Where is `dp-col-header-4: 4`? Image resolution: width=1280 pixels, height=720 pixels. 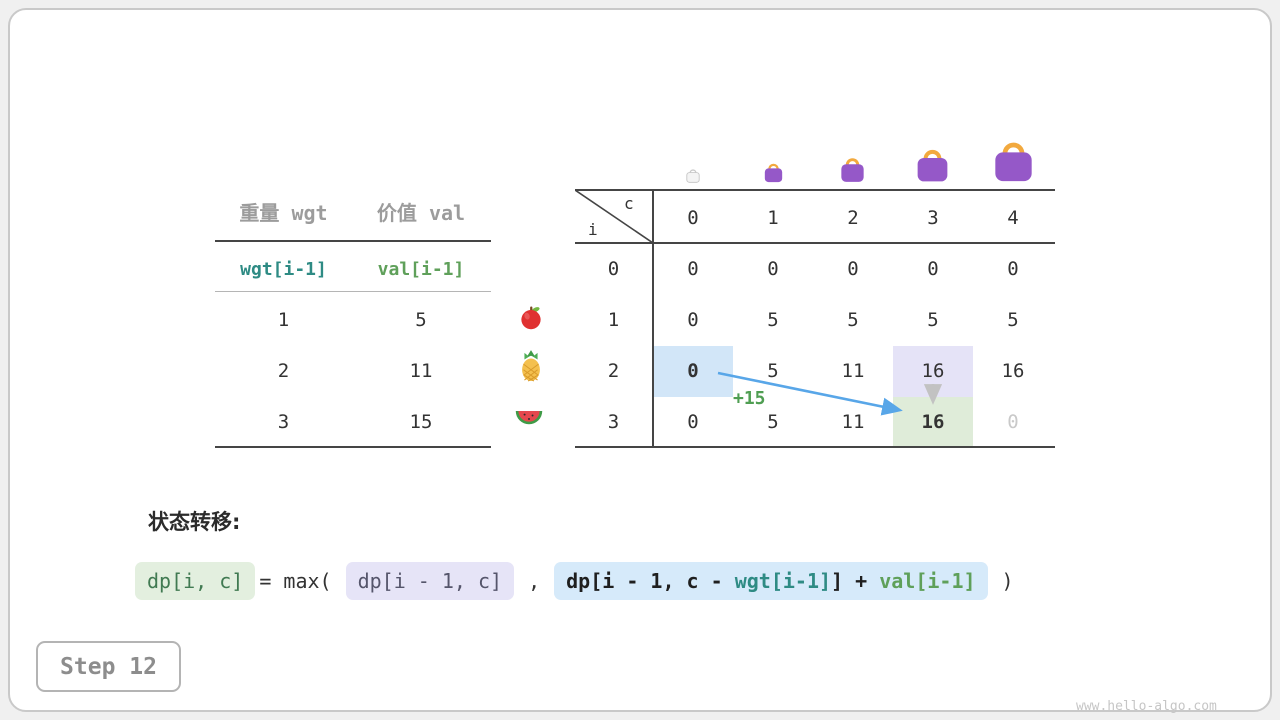 dp-col-header-4: 4 is located at coordinates (1013, 218).